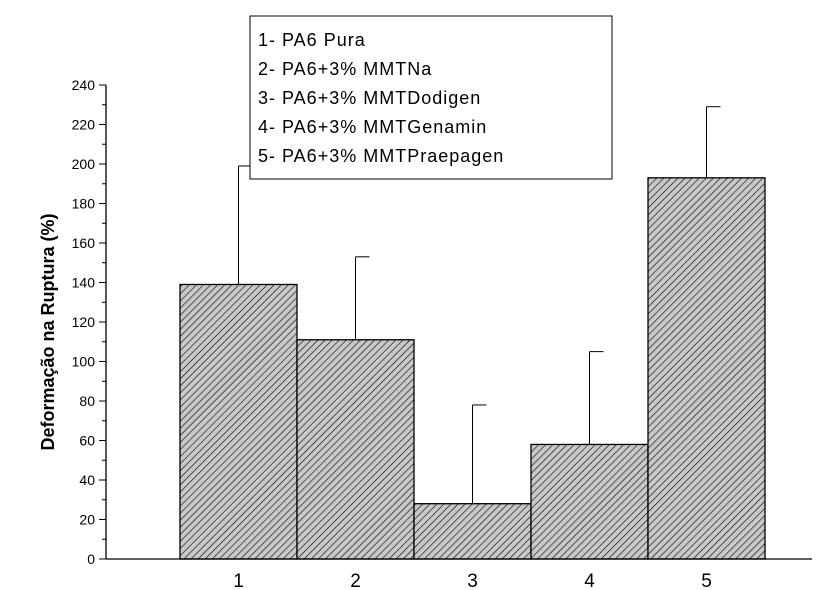 This screenshot has width=825, height=590. Describe the element at coordinates (84, 362) in the screenshot. I see `y-tick-label: 100` at that location.